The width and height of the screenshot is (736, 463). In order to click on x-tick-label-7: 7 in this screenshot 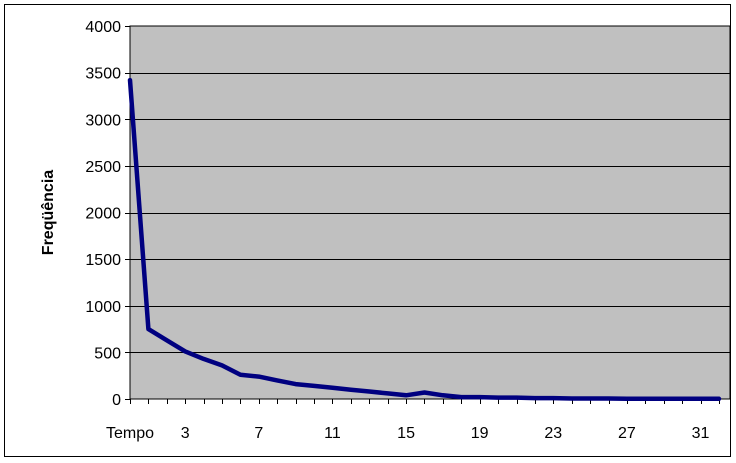, I will do `click(258, 433)`.